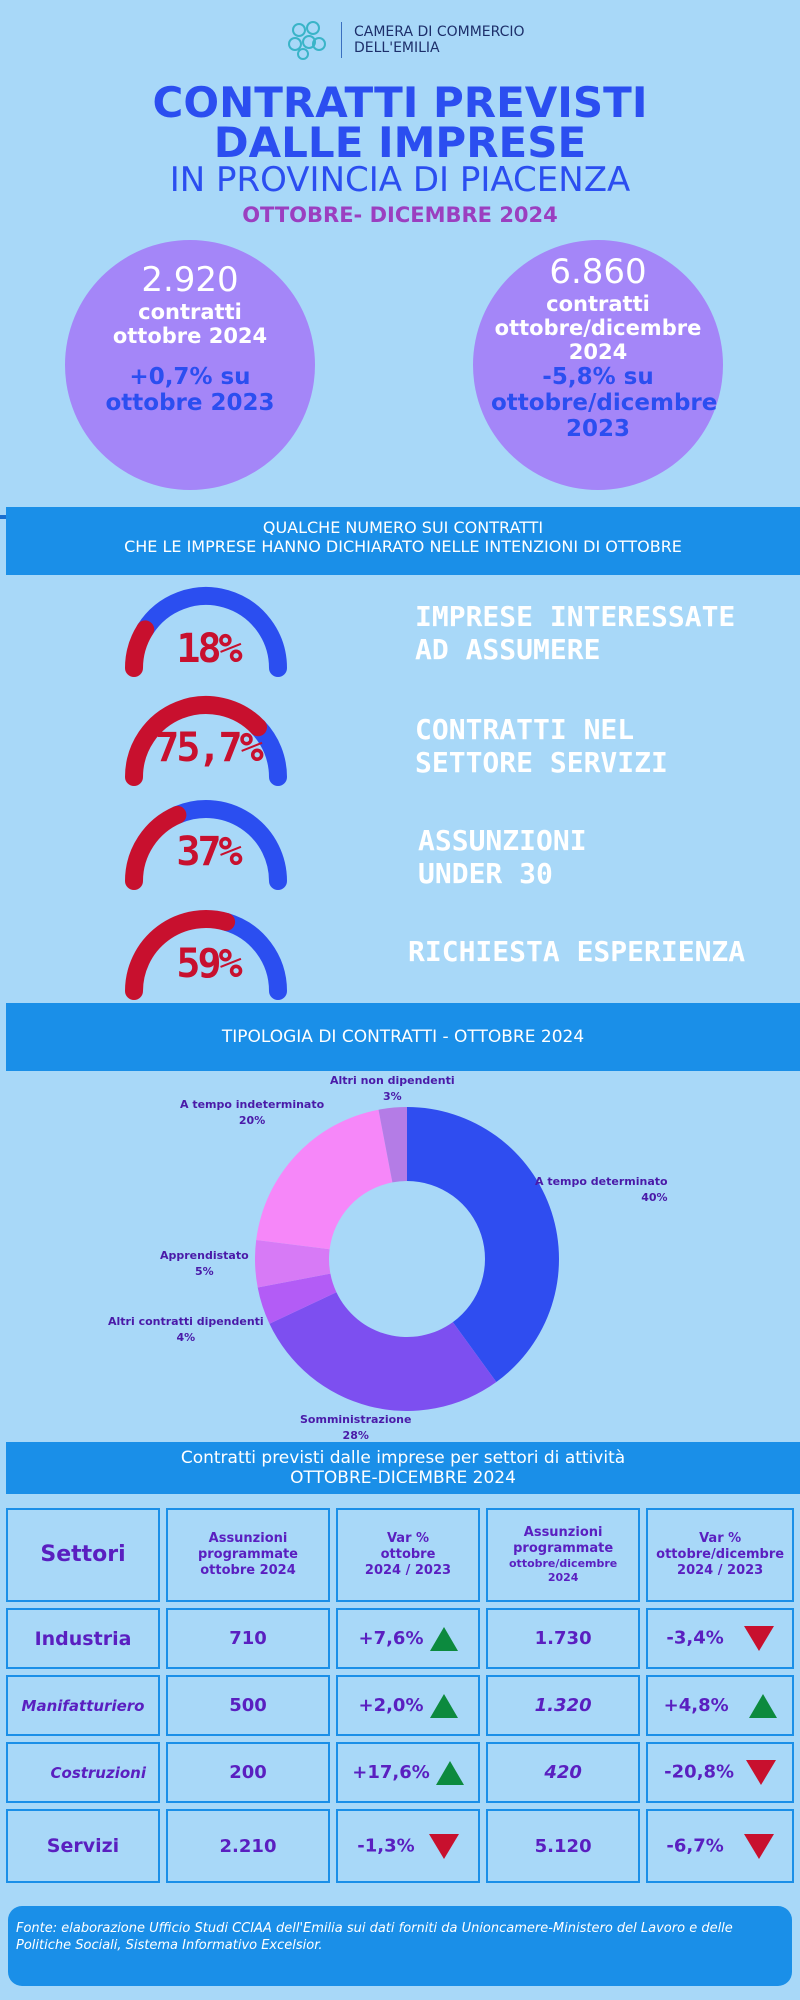 The width and height of the screenshot is (800, 2000). What do you see at coordinates (297, 1298) in the screenshot?
I see `donut-slice-altri-contratti-dipendenti` at bounding box center [297, 1298].